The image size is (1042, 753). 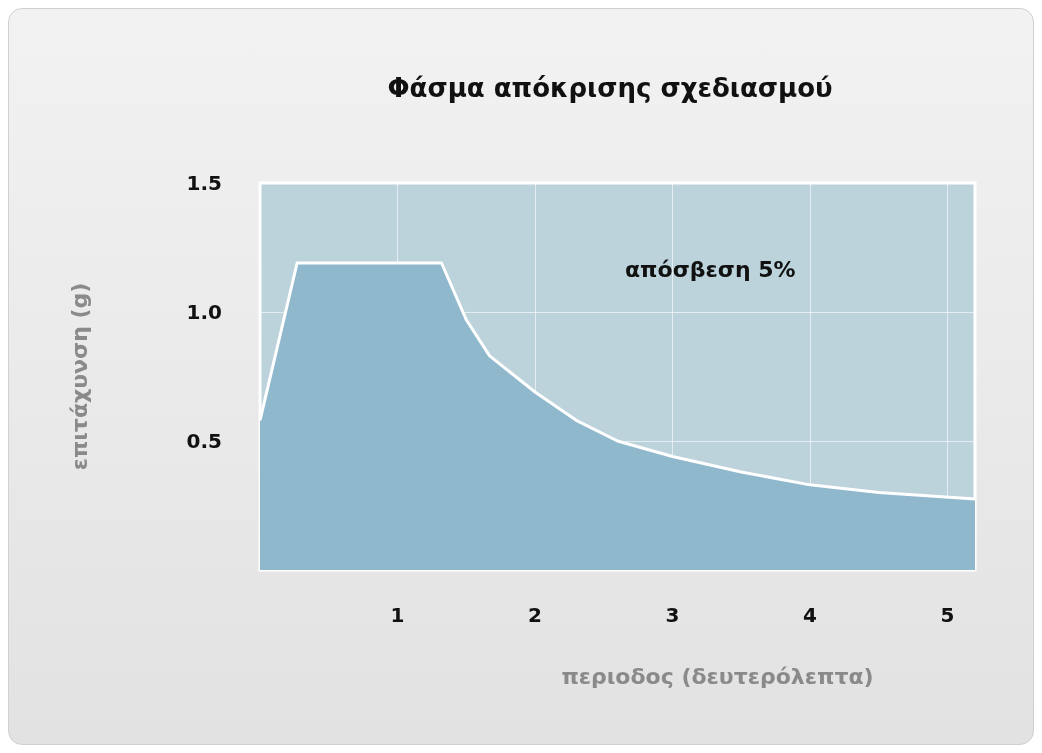 I want to click on y-tick-label: 1.0, so click(x=204, y=312).